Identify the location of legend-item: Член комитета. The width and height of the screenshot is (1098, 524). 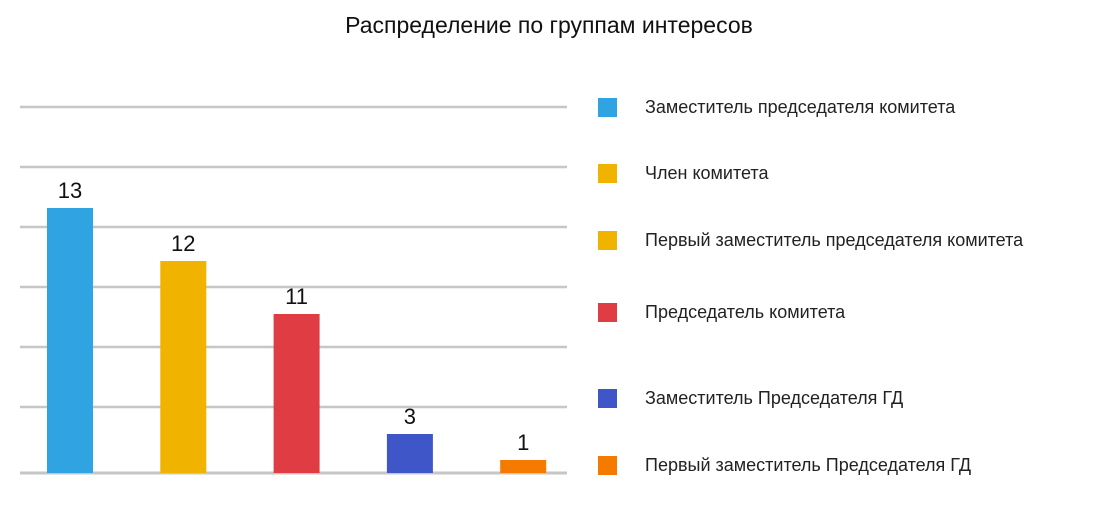
(683, 173).